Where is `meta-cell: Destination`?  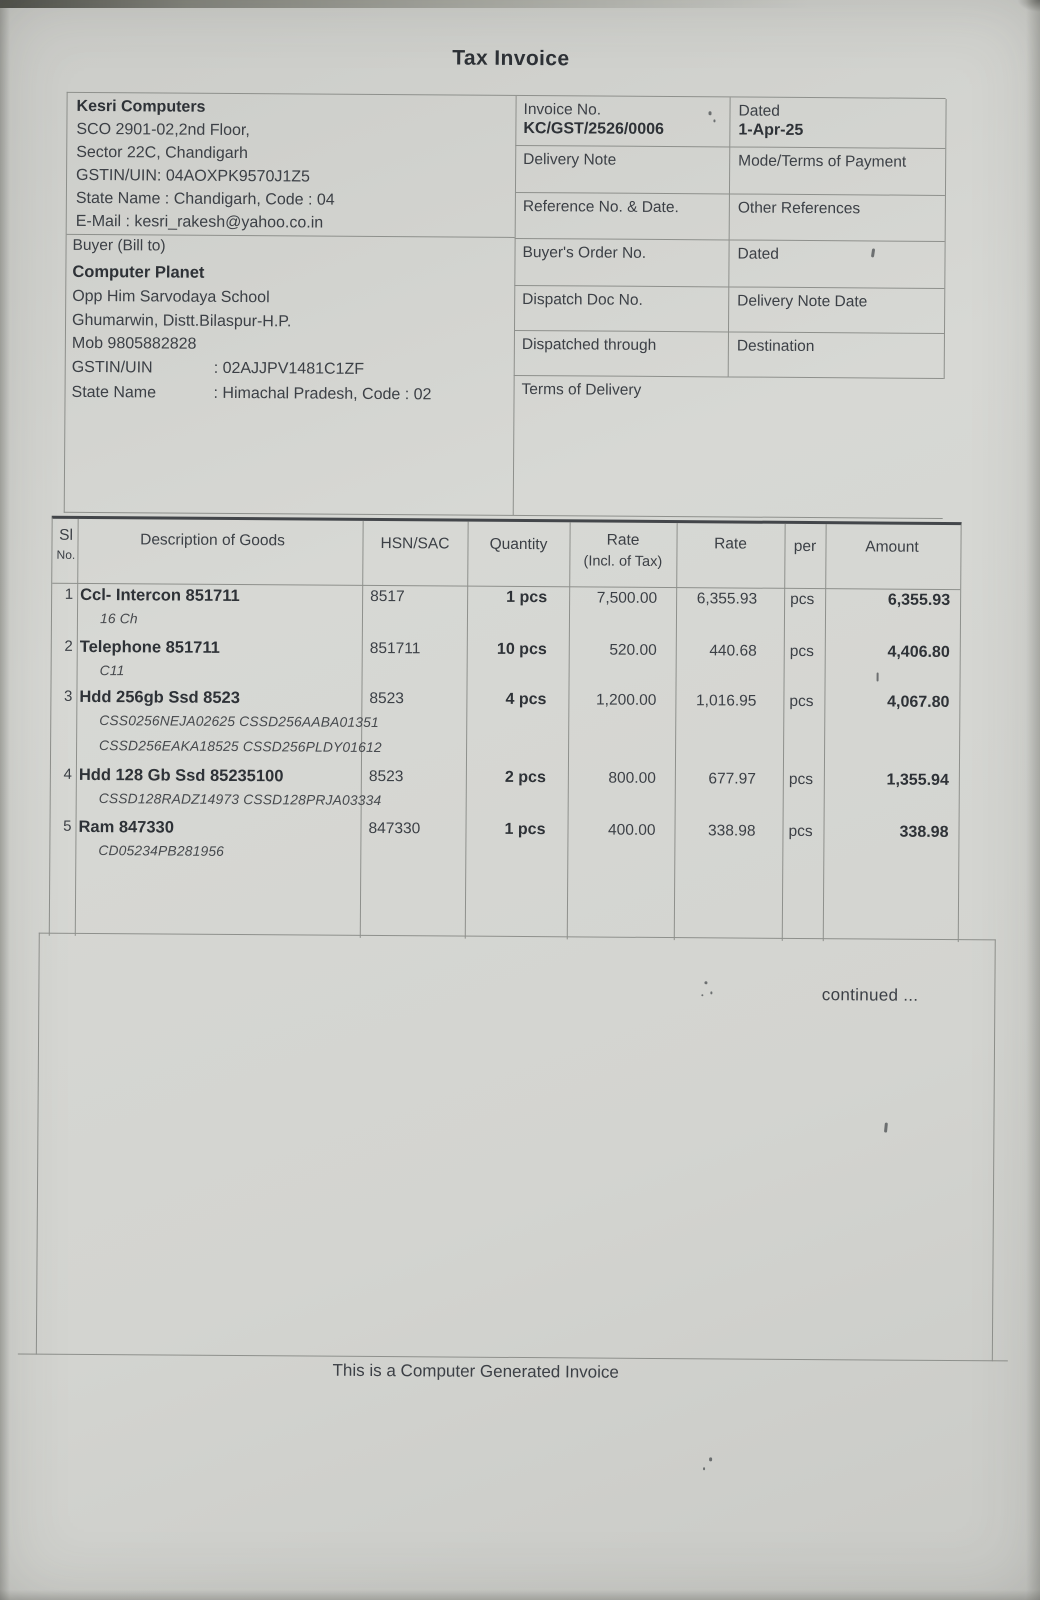 meta-cell: Destination is located at coordinates (836, 355).